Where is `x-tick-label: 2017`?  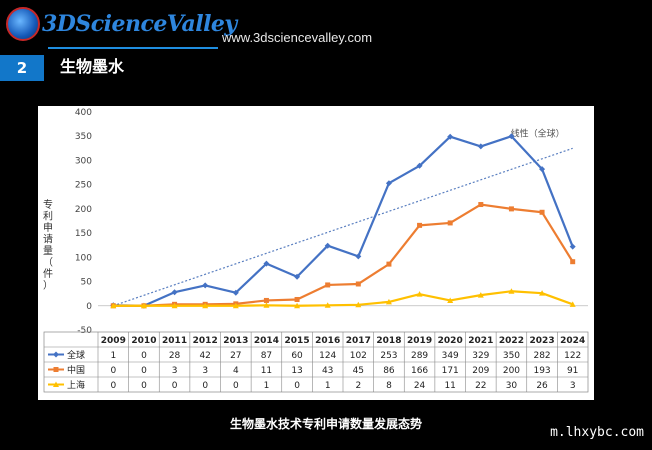
x-tick-label: 2017 is located at coordinates (358, 341).